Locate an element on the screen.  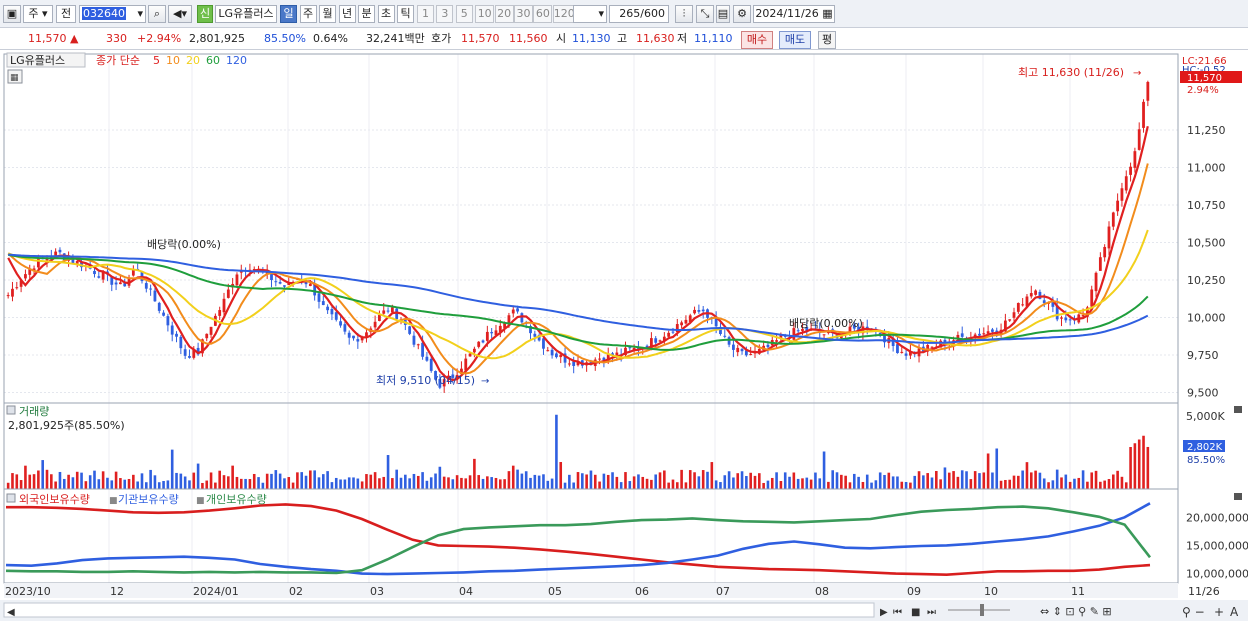
last-icon: ⏭ is located at coordinates (931, 612).